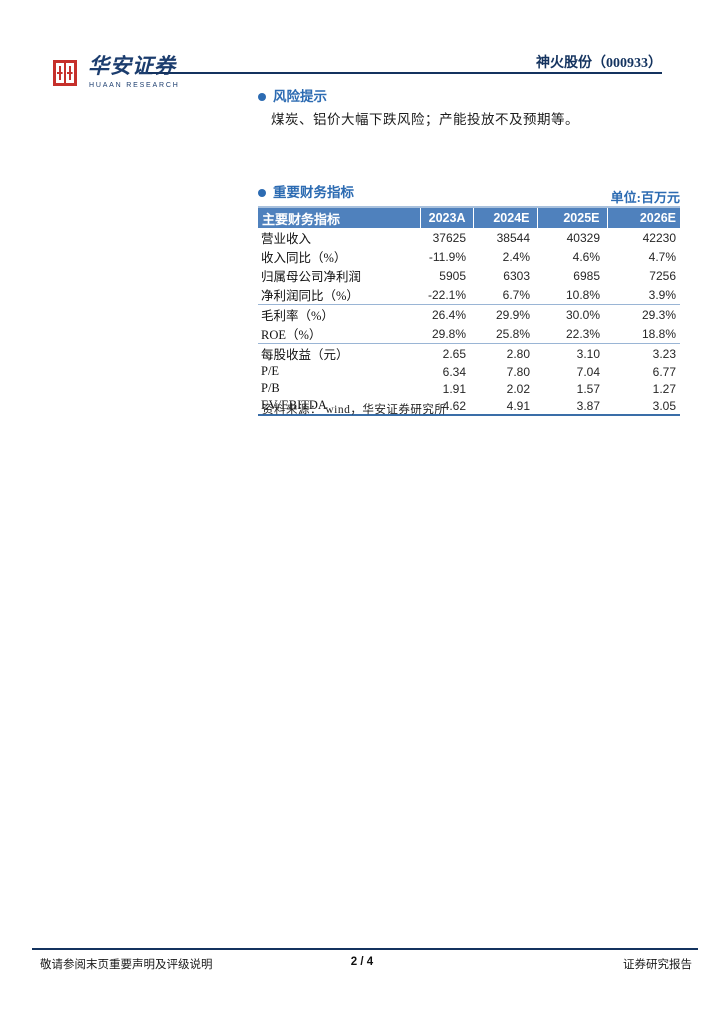  What do you see at coordinates (448, 314) in the screenshot?
I see `row-value: 26.4%` at bounding box center [448, 314].